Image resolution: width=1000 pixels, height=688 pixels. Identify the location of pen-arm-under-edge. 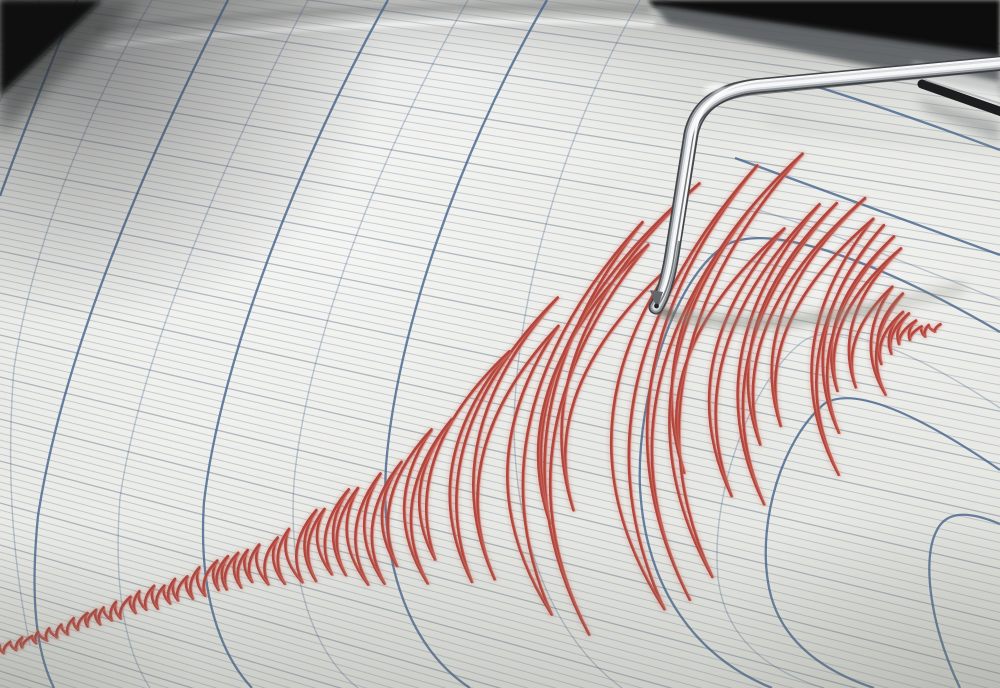
(828, 187).